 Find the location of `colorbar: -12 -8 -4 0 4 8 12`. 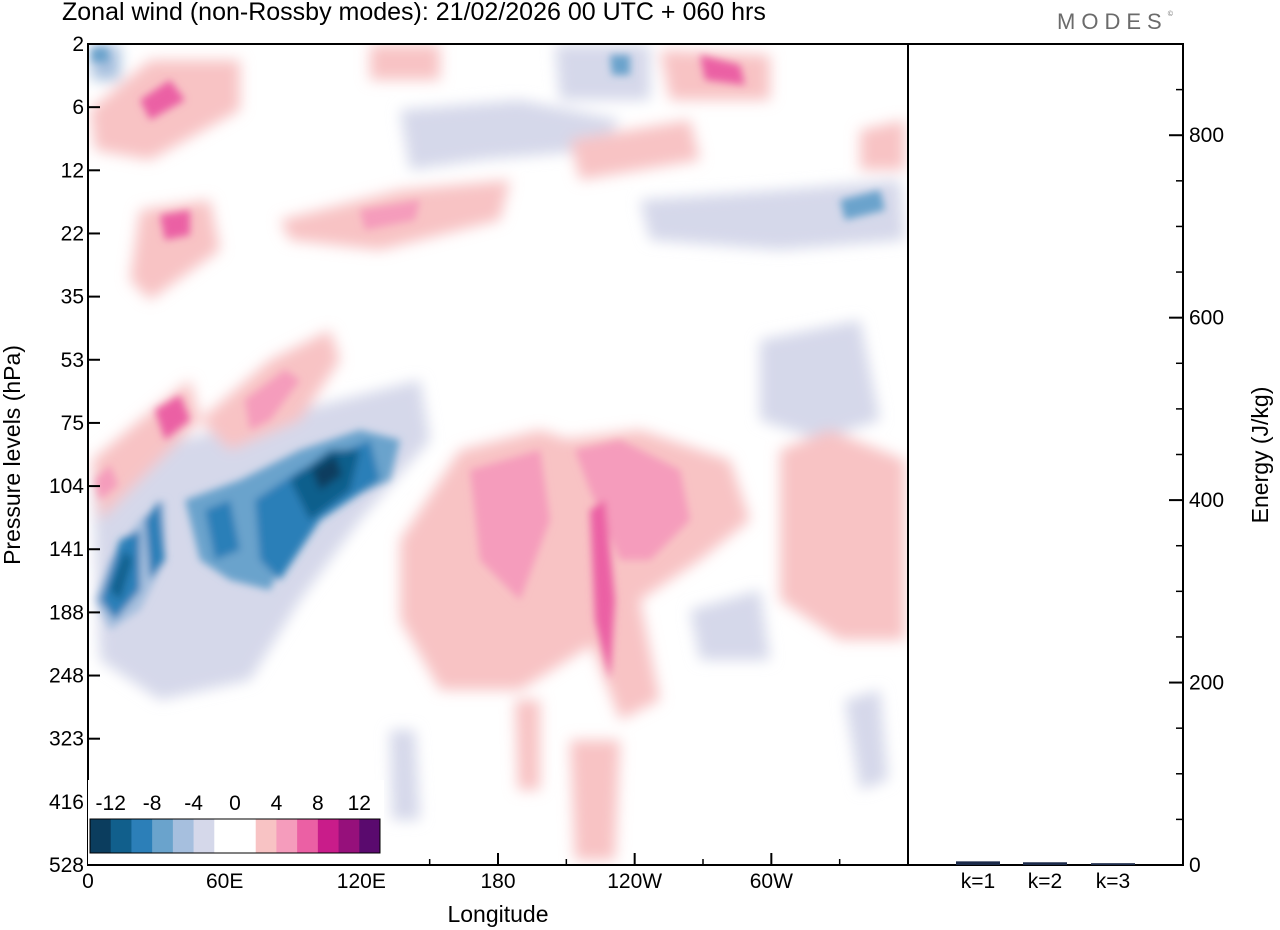

colorbar: -12 -8 -4 0 4 8 12 is located at coordinates (236, 822).